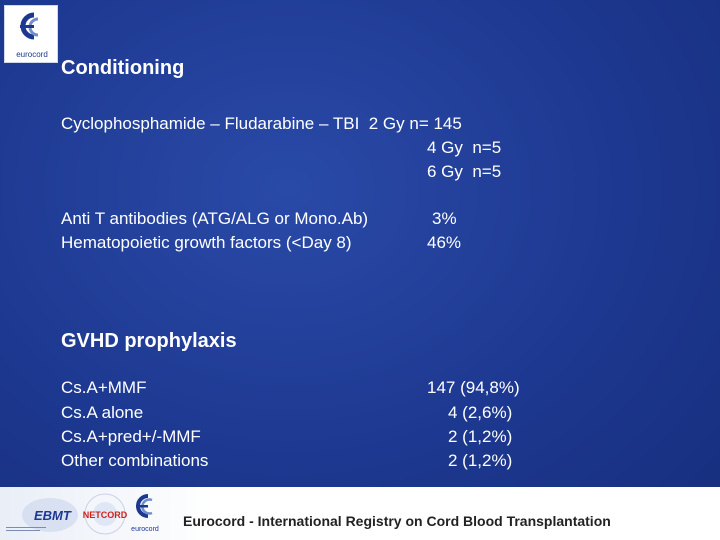 Image resolution: width=720 pixels, height=540 pixels. Describe the element at coordinates (131, 436) in the screenshot. I see `gvhd-row-label: Cs.A+pred+/-MMF` at that location.